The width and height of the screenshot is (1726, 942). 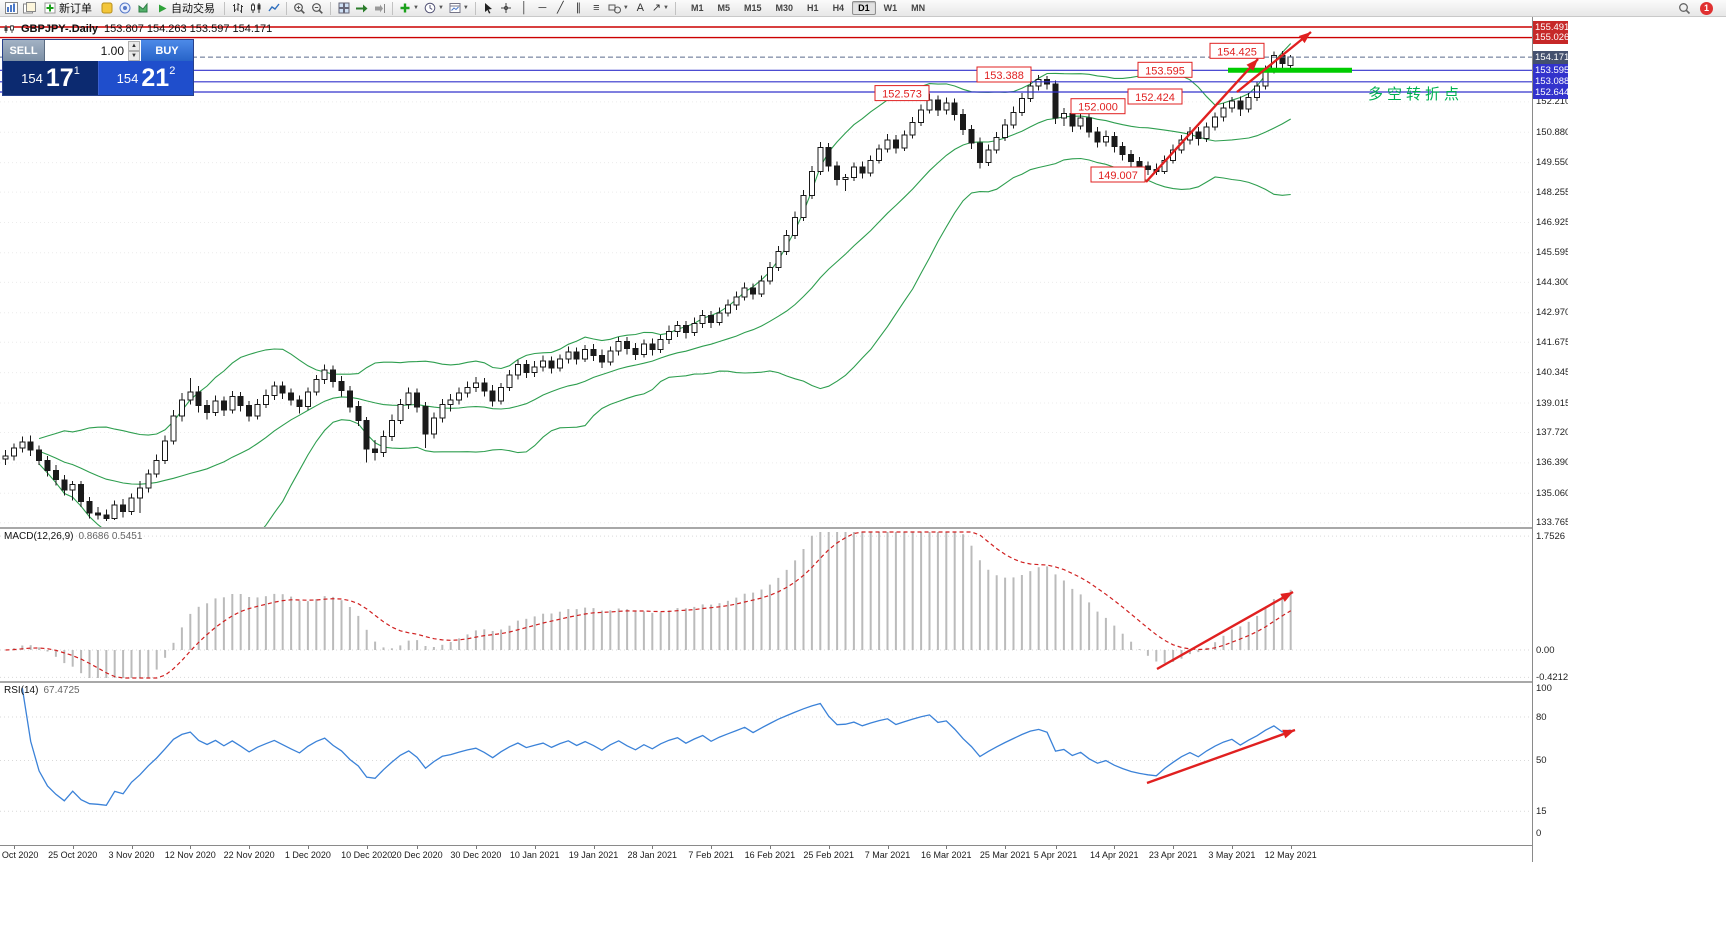 I want to click on bid-price: 154 17 1, so click(x=50, y=78).